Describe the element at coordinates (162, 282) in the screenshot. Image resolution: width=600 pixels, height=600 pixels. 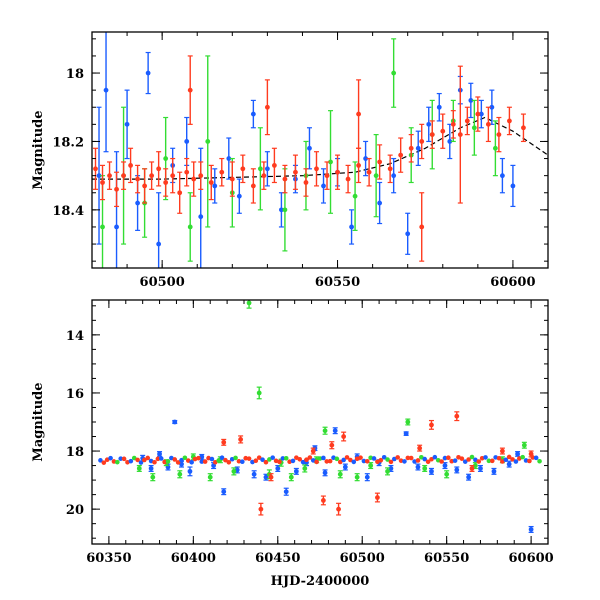
I see `x-tick-label: 60500` at that location.